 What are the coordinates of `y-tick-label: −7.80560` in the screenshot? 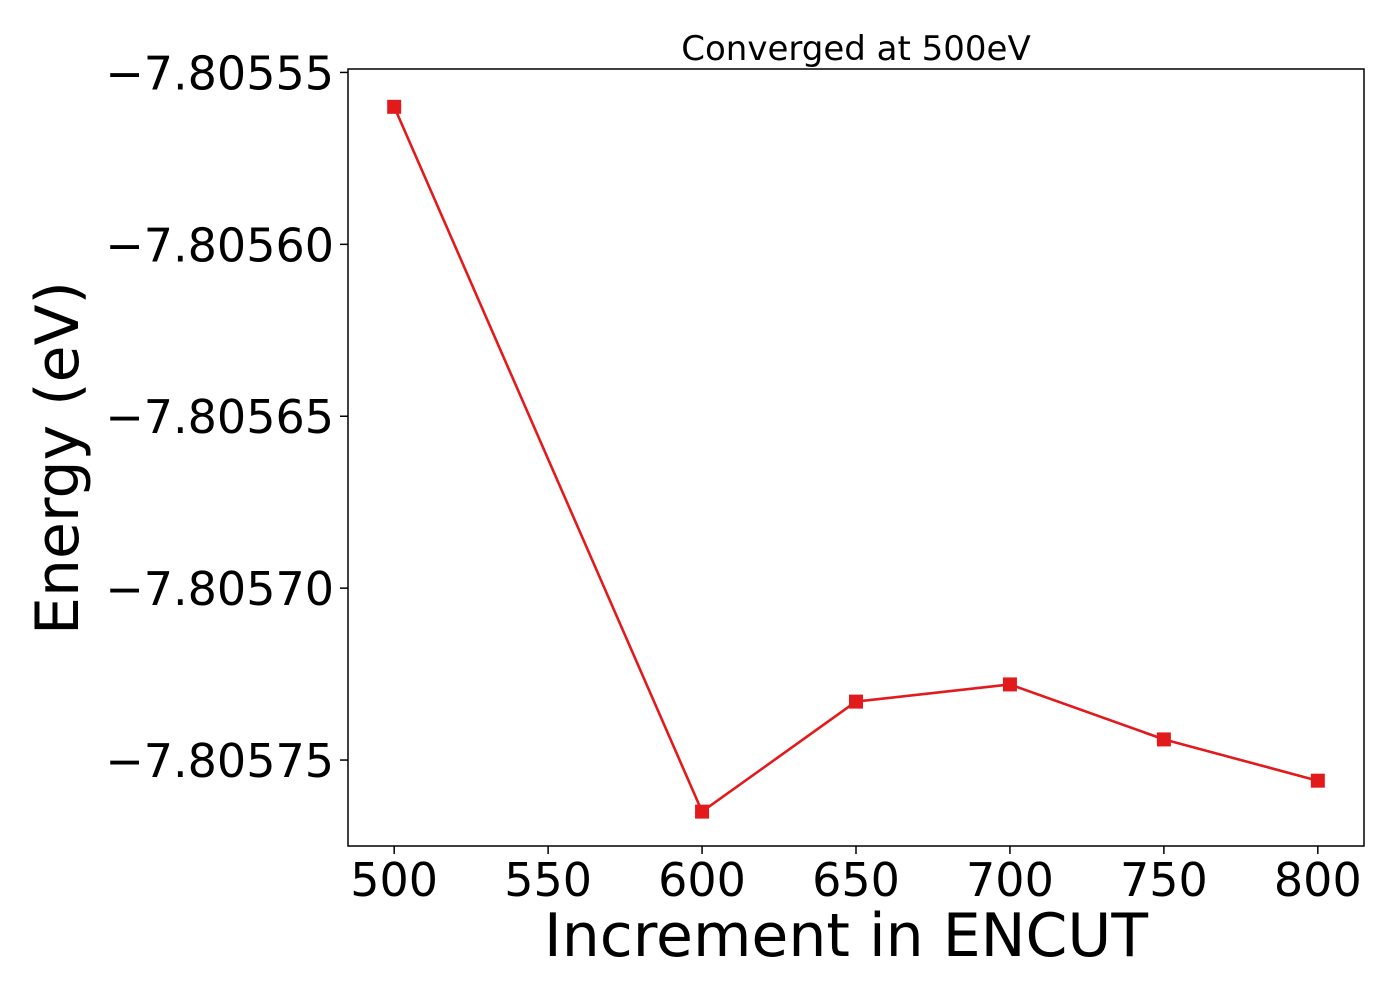 It's located at (219, 245).